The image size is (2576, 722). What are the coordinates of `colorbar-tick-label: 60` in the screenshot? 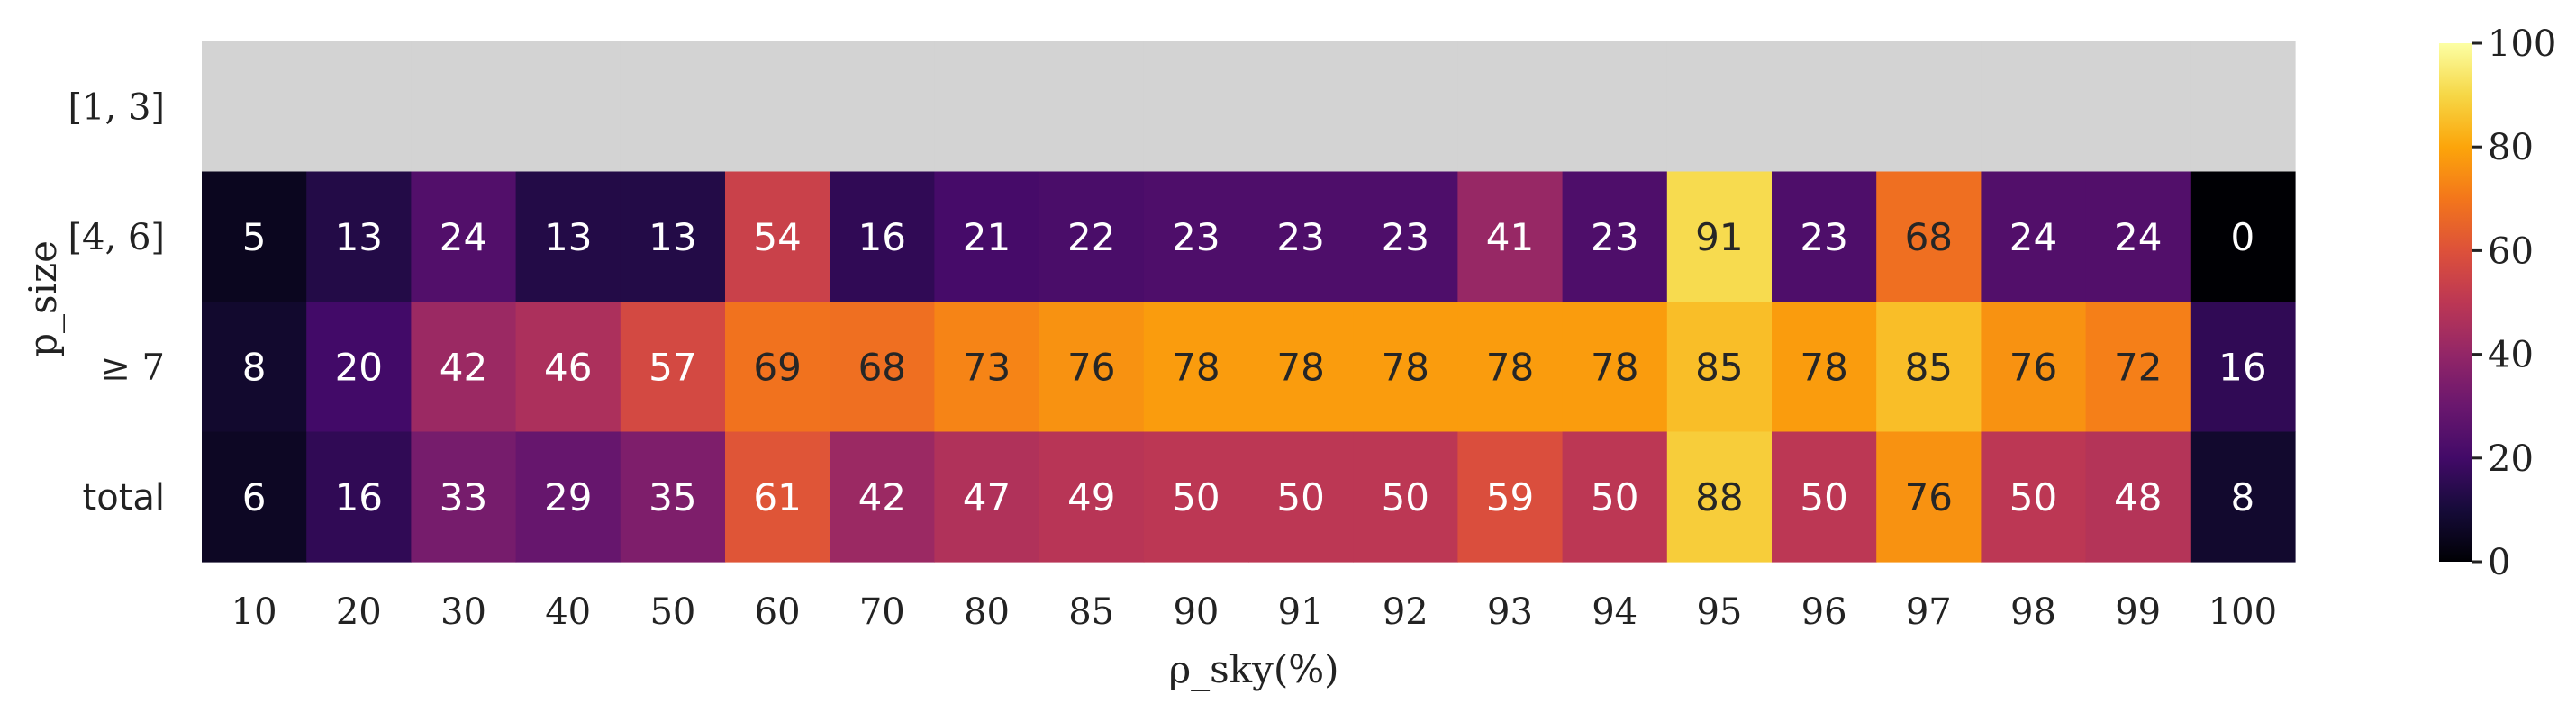 It's located at (2511, 251).